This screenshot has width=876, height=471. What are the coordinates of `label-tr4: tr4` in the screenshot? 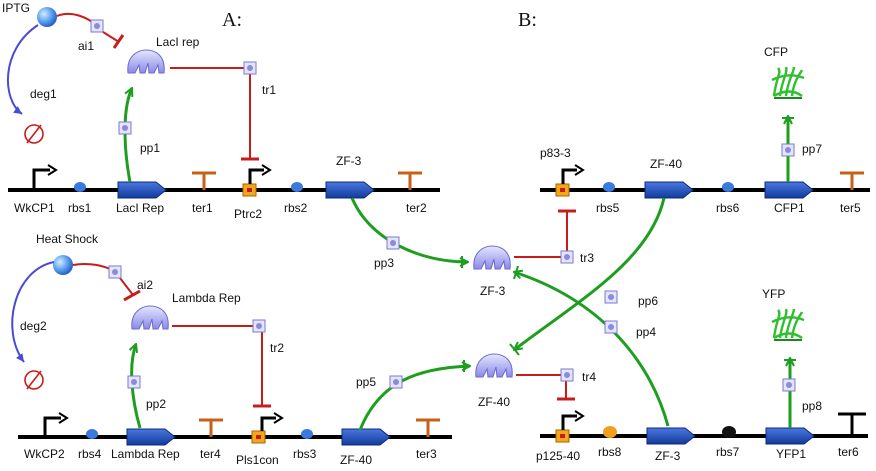 It's located at (589, 377).